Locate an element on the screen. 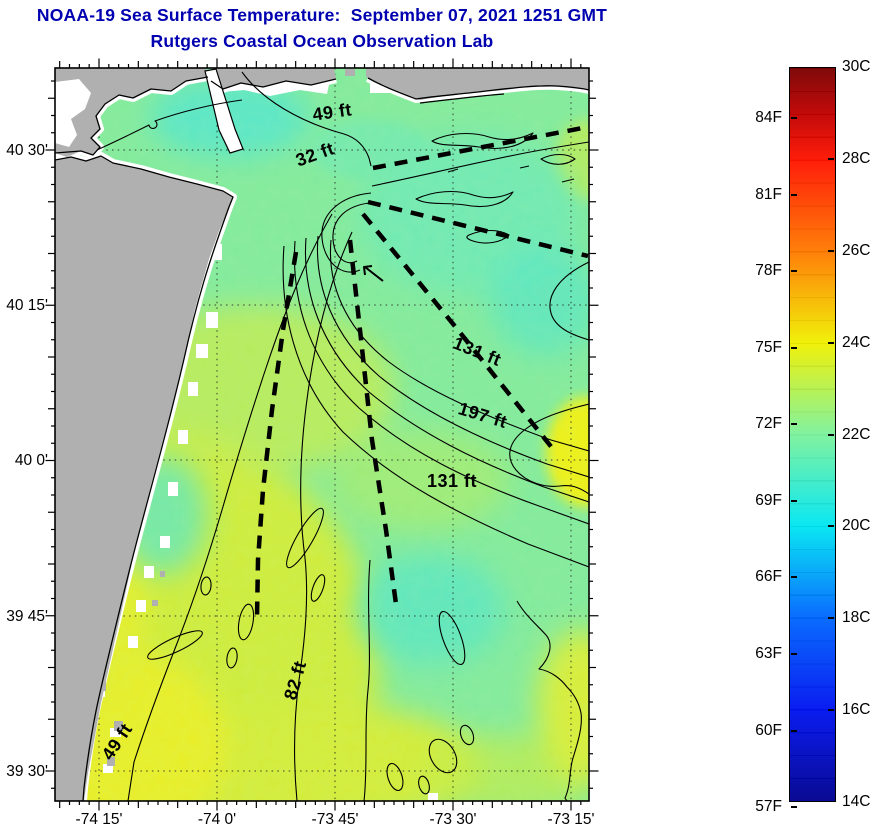 The height and width of the screenshot is (832, 872). y-axis-label: 39 45' is located at coordinates (27, 616).